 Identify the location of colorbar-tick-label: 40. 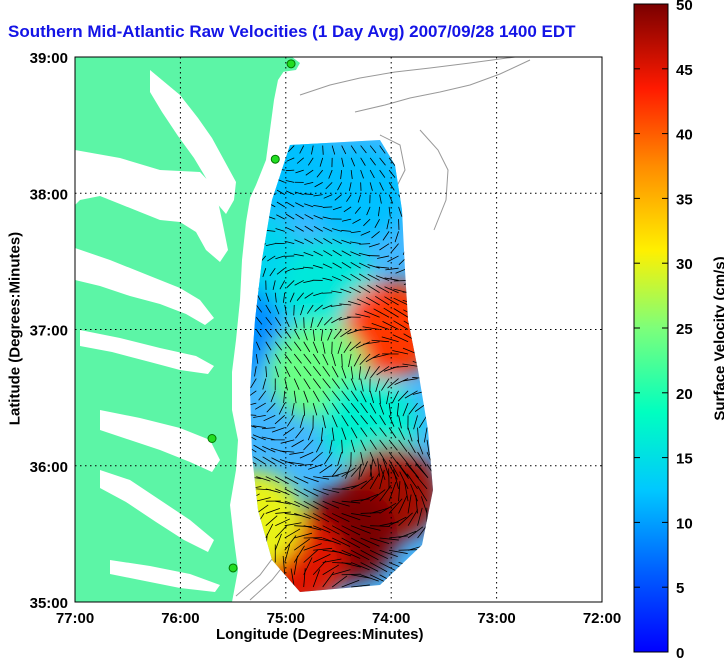
(684, 135).